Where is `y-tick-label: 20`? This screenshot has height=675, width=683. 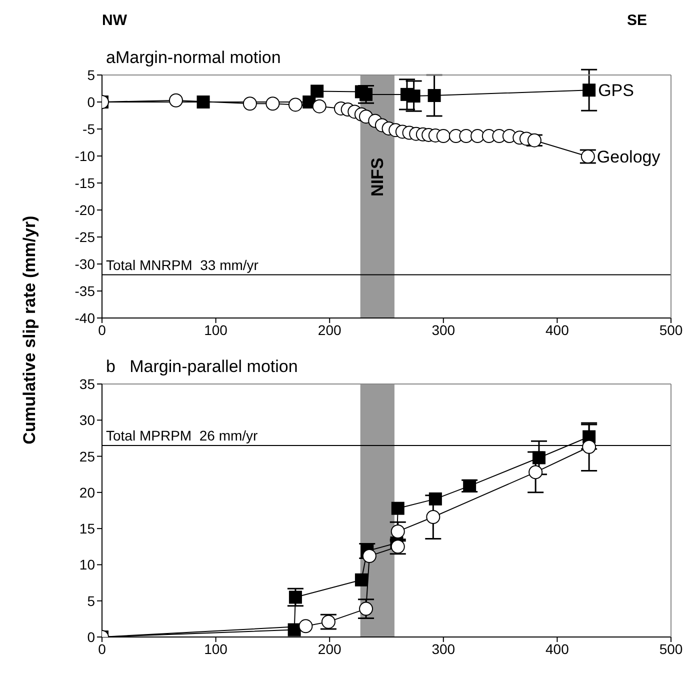
y-tick-label: 20 is located at coordinates (87, 492).